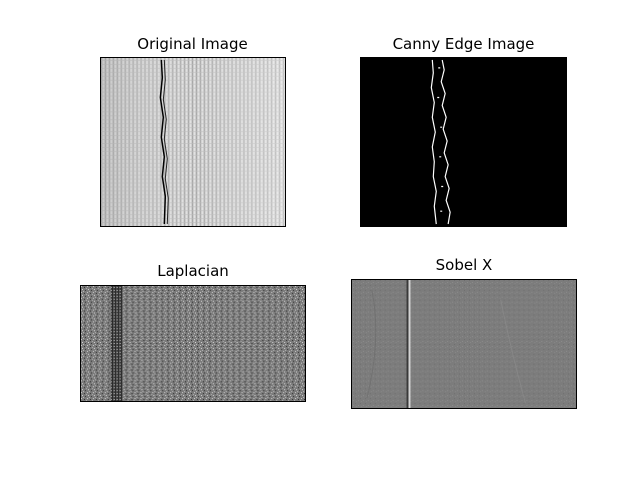 Image resolution: width=640 pixels, height=480 pixels. I want to click on canny-edge-panel, so click(463, 142).